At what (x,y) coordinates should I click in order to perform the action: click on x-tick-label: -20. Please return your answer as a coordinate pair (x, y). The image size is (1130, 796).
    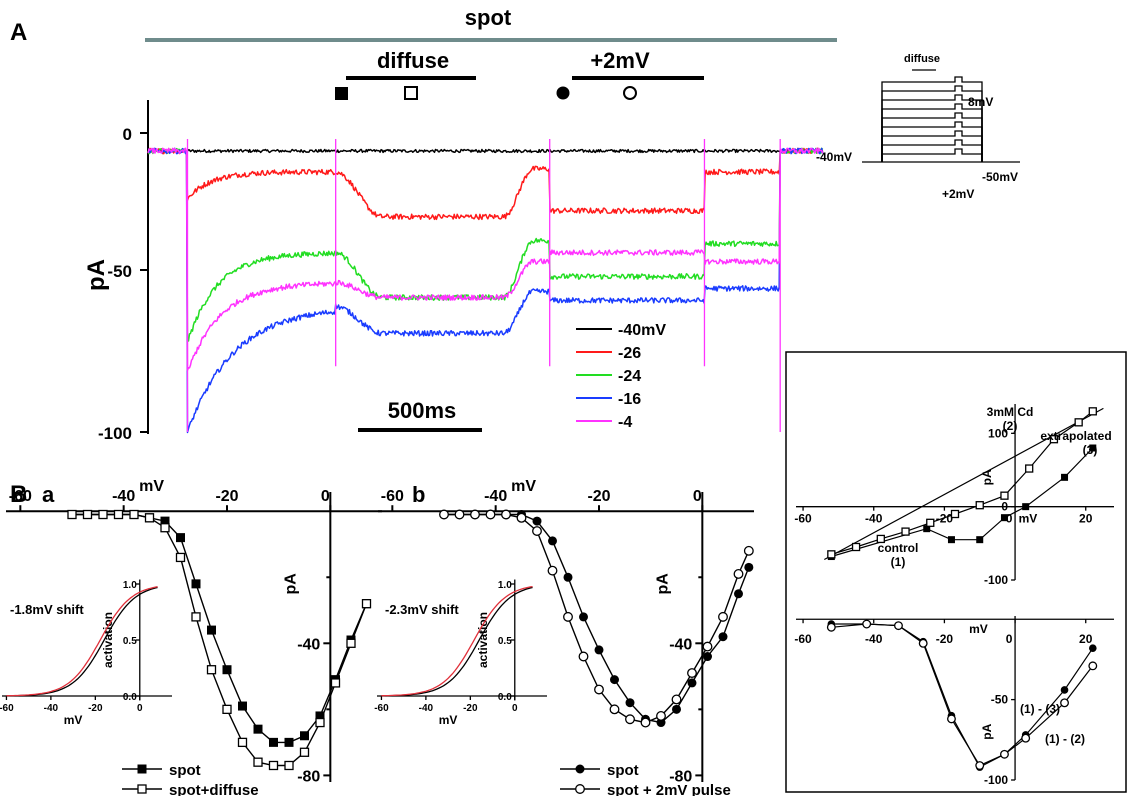
    Looking at the image, I should click on (226, 496).